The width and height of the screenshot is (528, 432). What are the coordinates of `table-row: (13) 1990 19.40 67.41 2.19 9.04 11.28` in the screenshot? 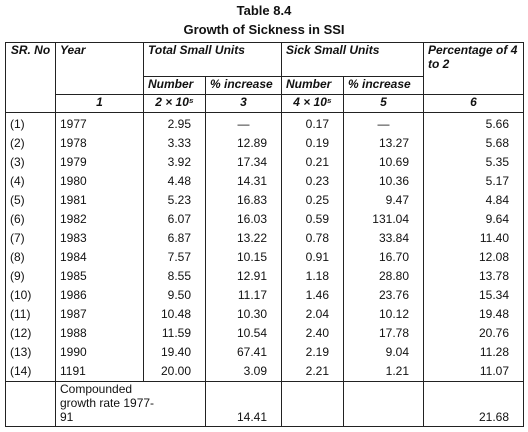 It's located at (264, 352).